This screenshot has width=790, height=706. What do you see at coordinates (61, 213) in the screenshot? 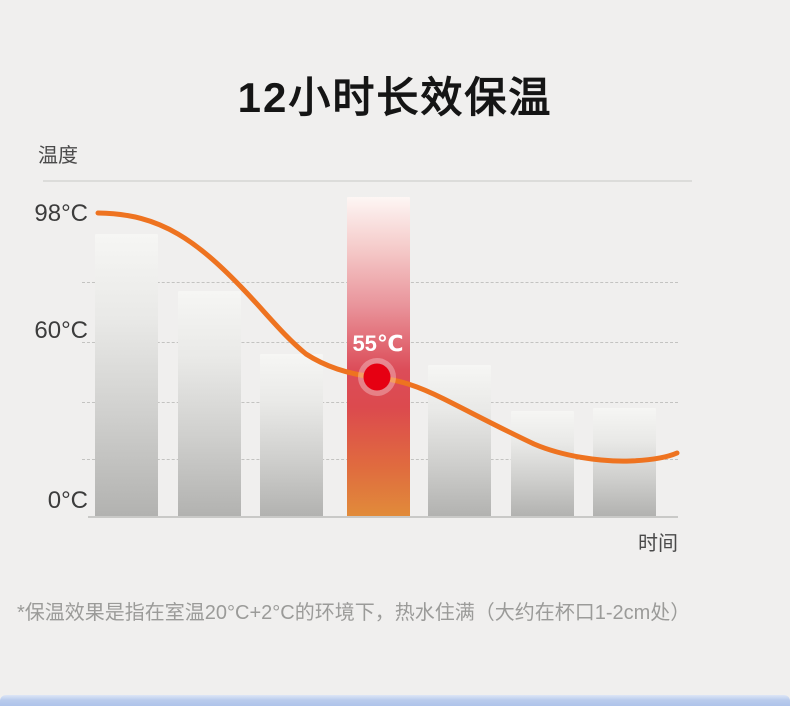
I see `y-tick-98: 98°C` at bounding box center [61, 213].